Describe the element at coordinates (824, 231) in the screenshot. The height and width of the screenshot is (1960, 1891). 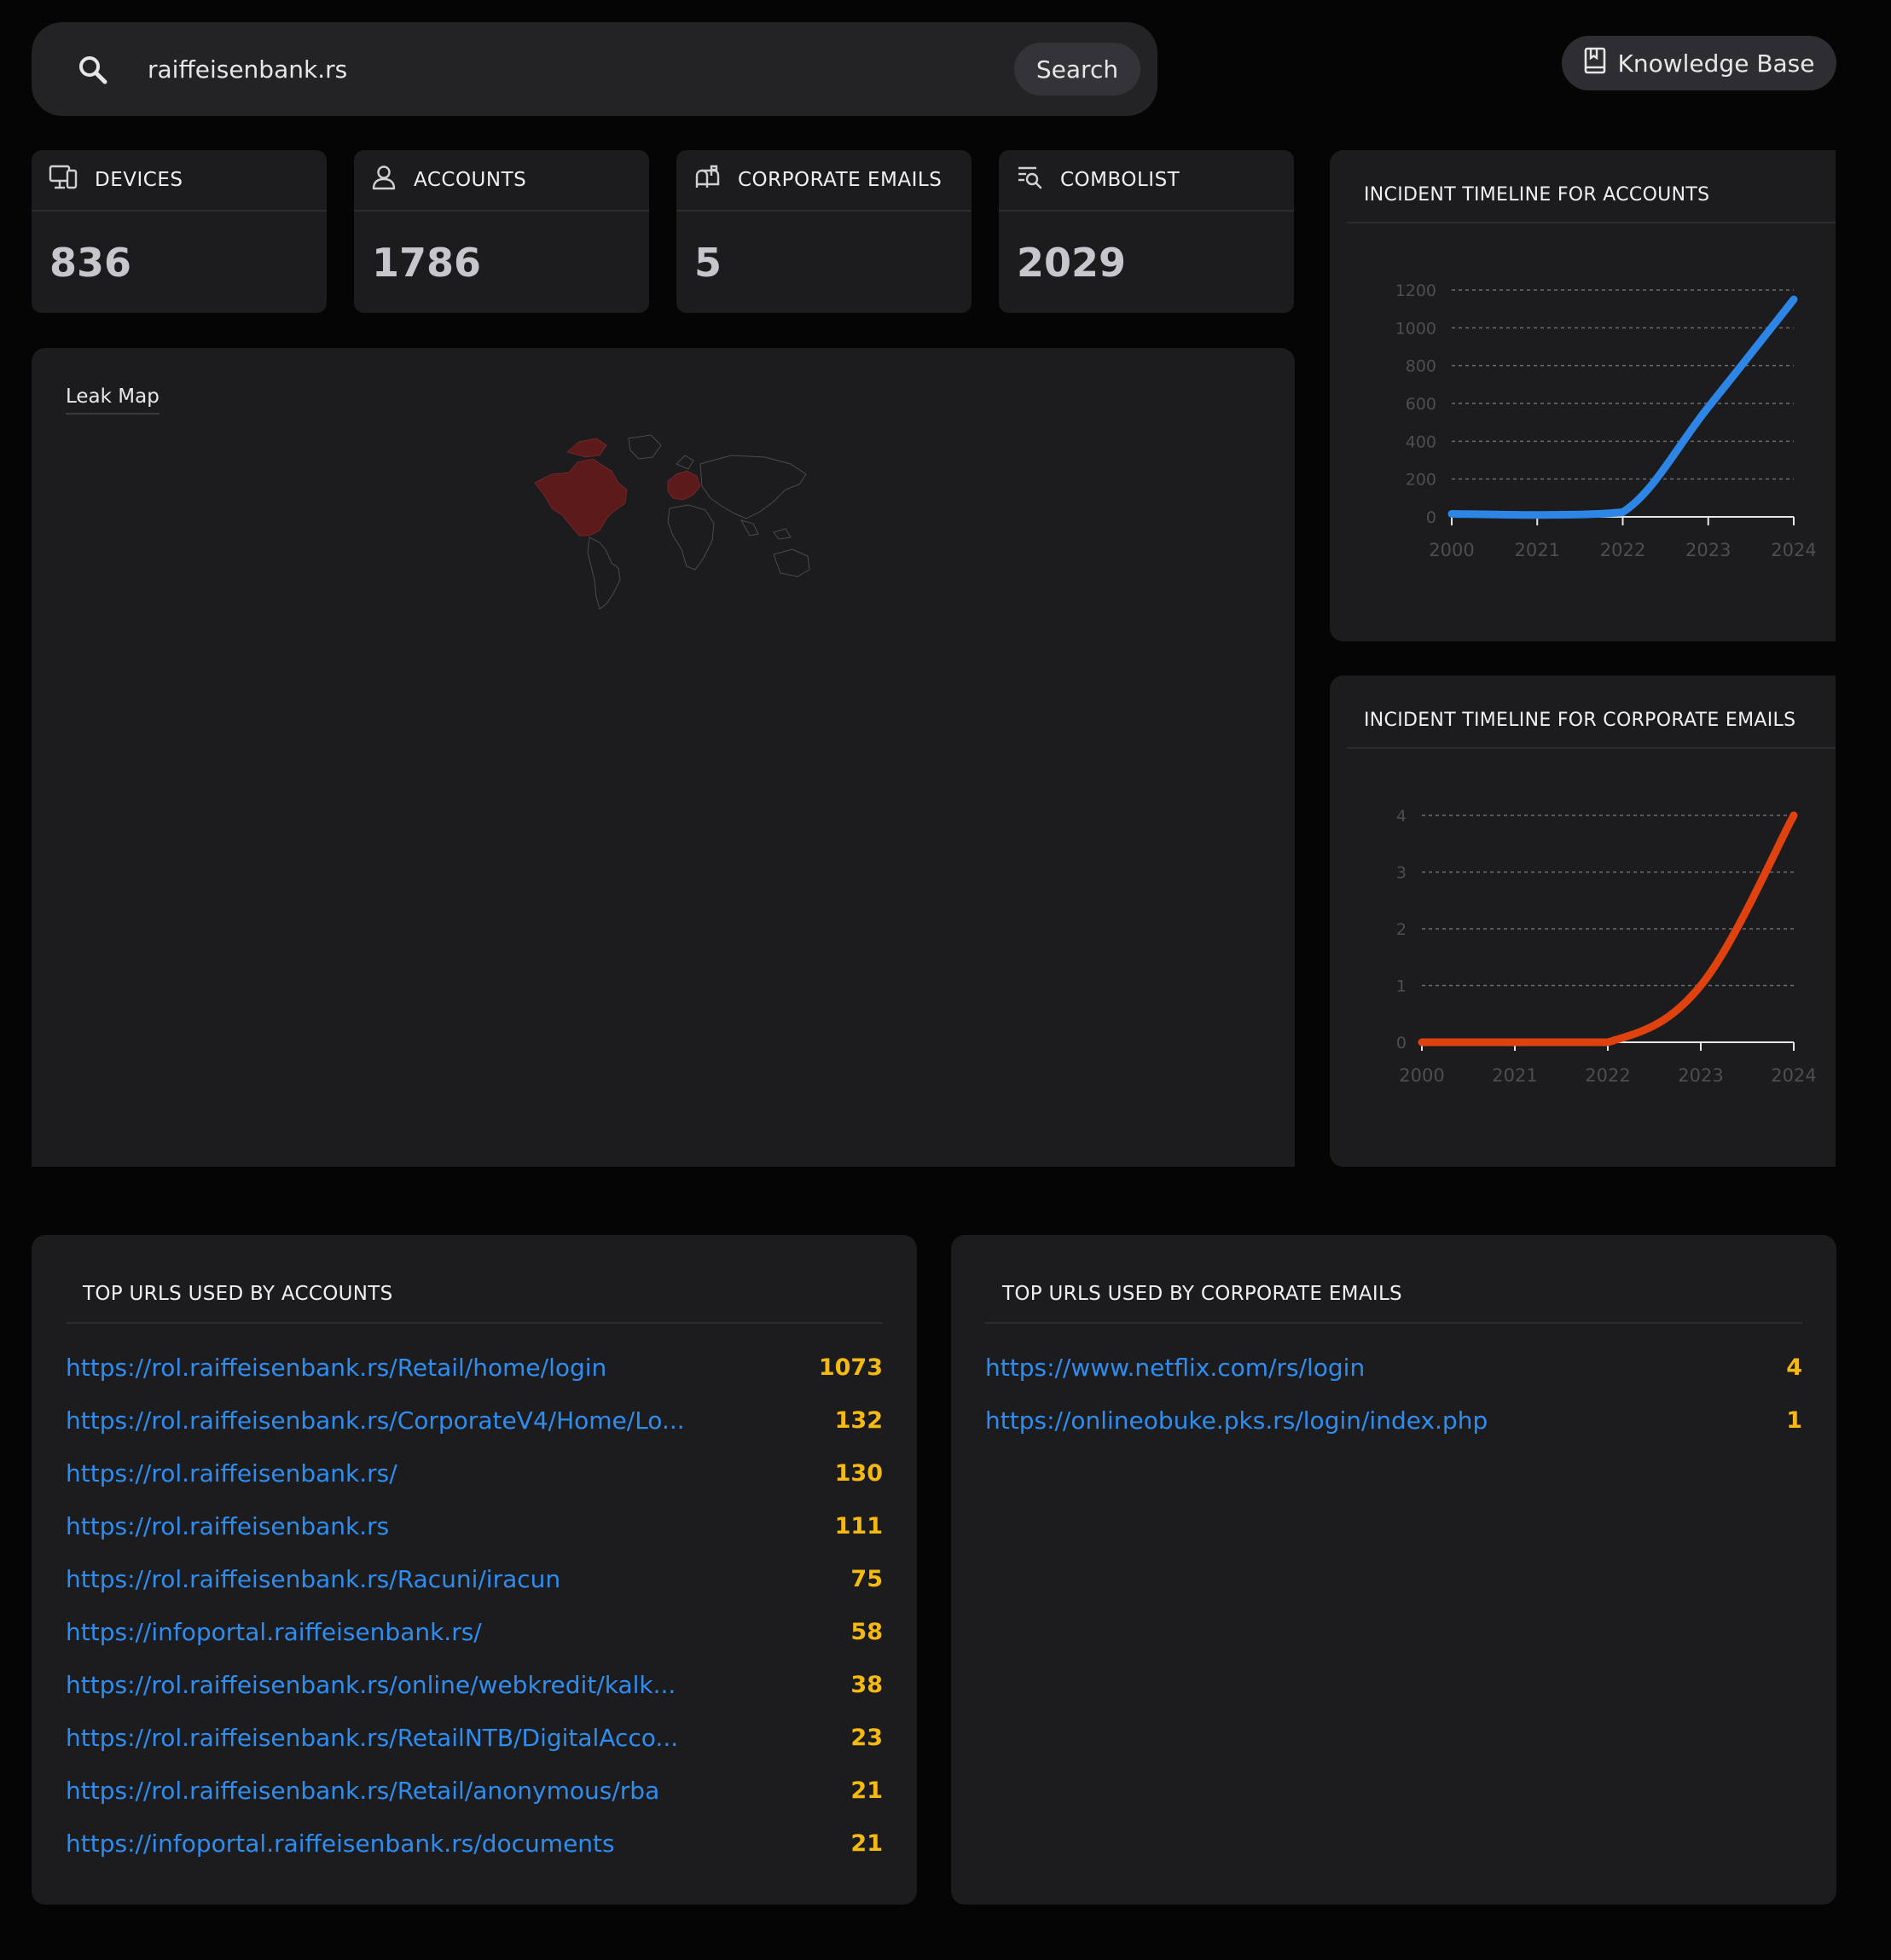
I see `stat-card-corporate-emails: CORPORATE EMAILS 5` at that location.